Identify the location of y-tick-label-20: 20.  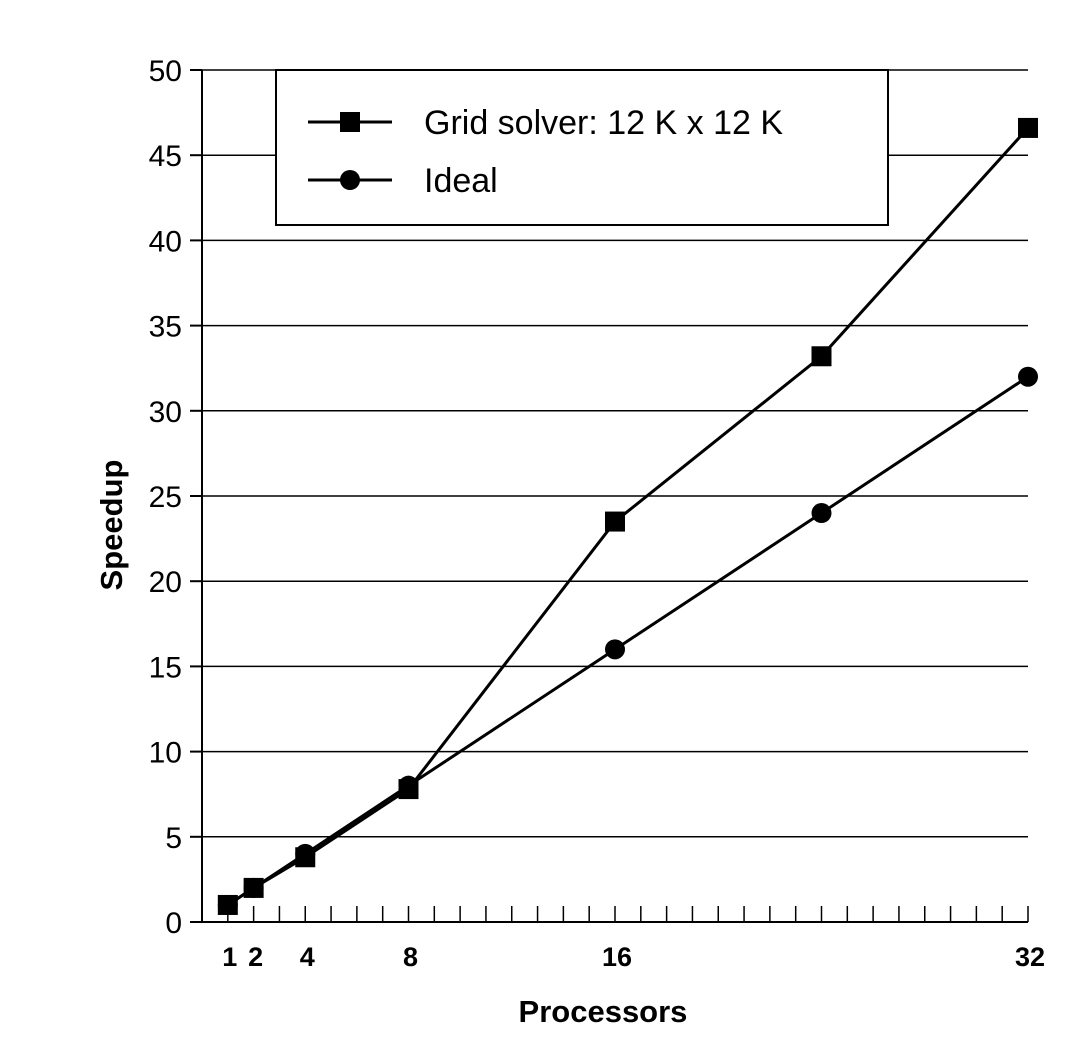
(165, 582).